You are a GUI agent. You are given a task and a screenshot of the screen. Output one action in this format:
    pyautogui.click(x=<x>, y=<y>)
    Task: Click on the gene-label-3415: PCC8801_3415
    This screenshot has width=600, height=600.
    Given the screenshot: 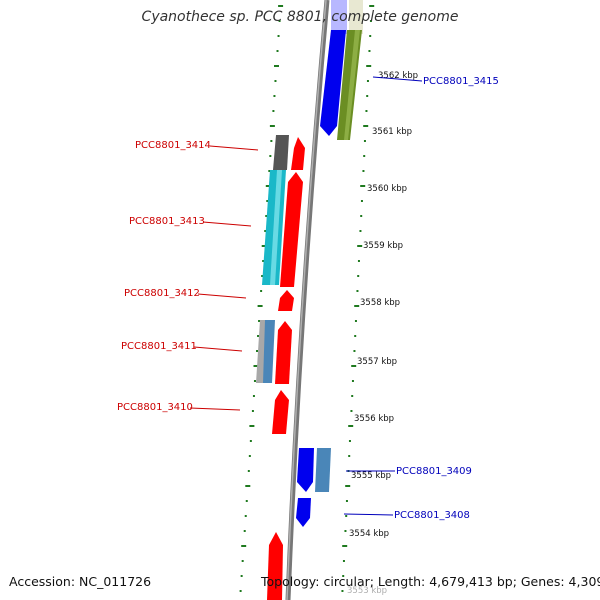 What is the action you would take?
    pyautogui.click(x=461, y=81)
    